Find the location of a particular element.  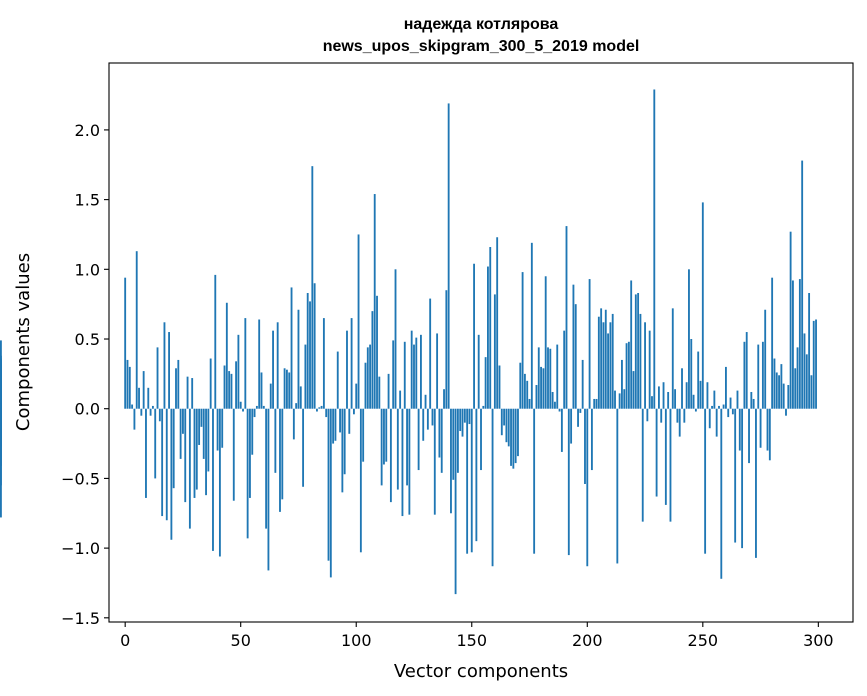

y-tick-label: 0.5 is located at coordinates (87, 339).